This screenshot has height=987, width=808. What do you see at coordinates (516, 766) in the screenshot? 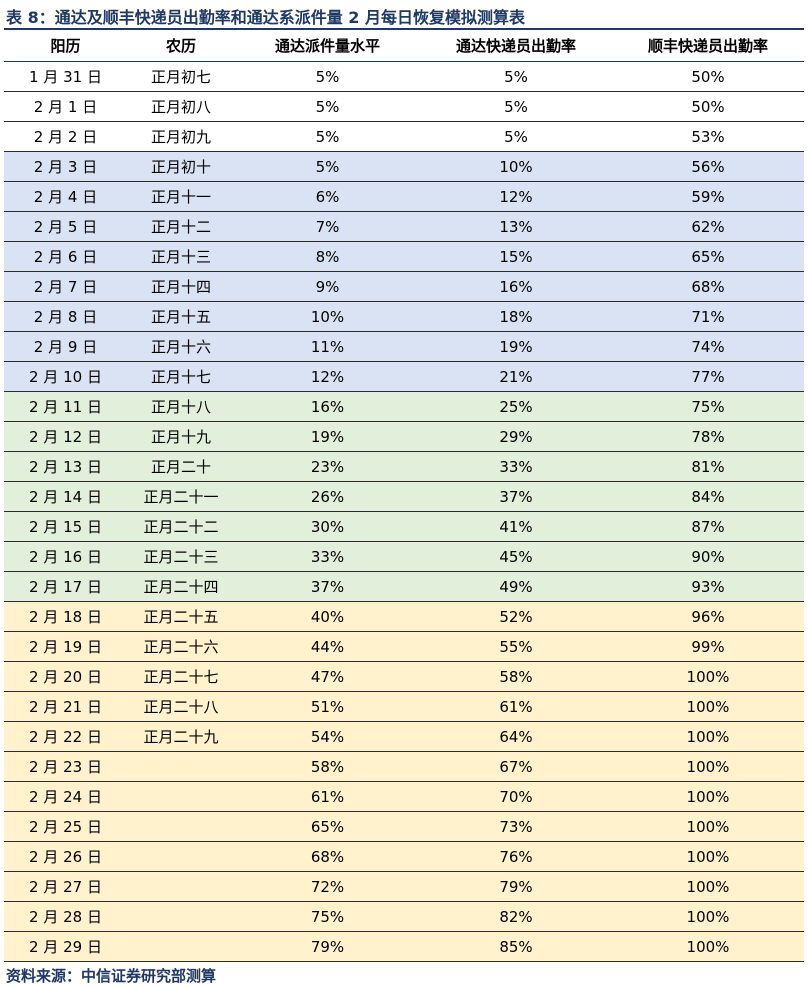
I see `cell-tongda-attendance: 67%` at bounding box center [516, 766].